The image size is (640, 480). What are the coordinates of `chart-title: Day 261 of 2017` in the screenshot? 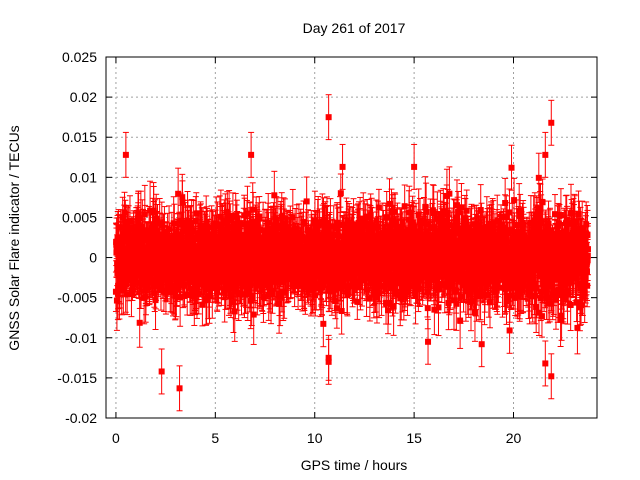 It's located at (354, 28).